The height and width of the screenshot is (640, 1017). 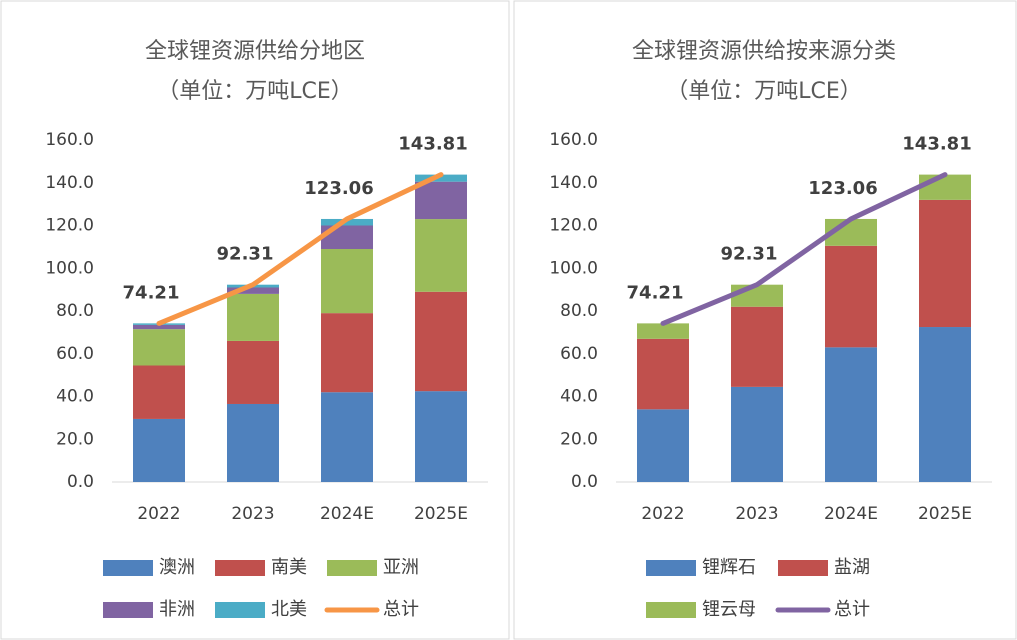 What do you see at coordinates (255, 51) in the screenshot?
I see `chart-title: 全球锂资源供给分地区` at bounding box center [255, 51].